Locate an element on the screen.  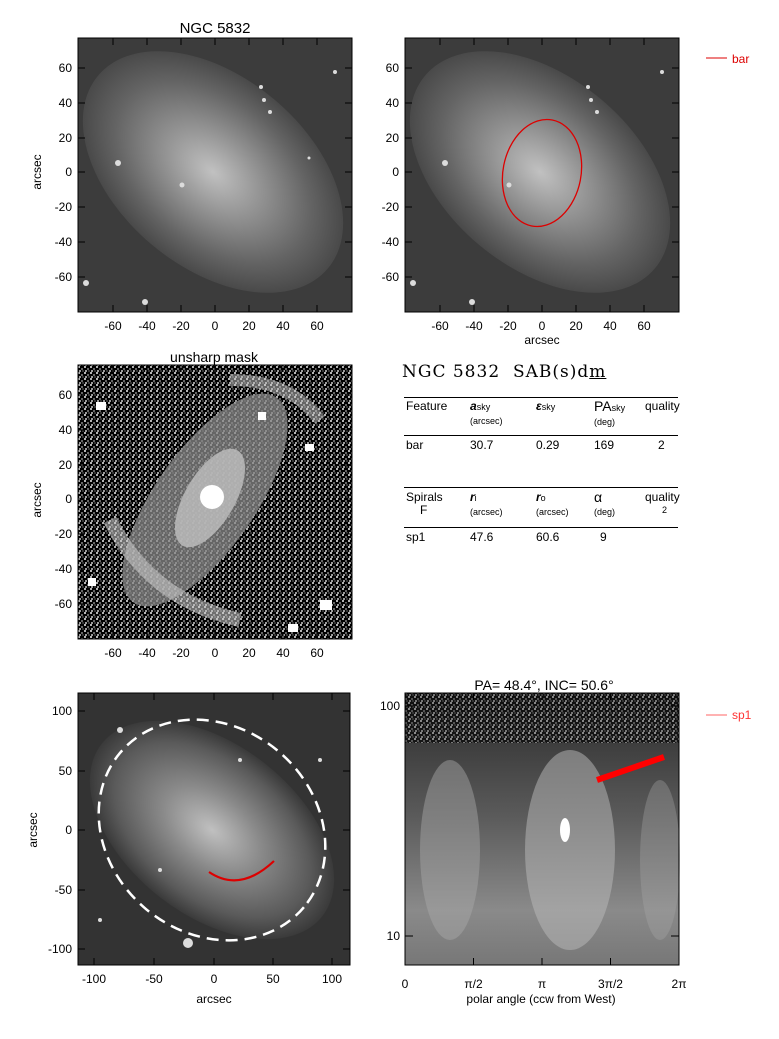
bar-row-quality: 2 is located at coordinates (661, 445).